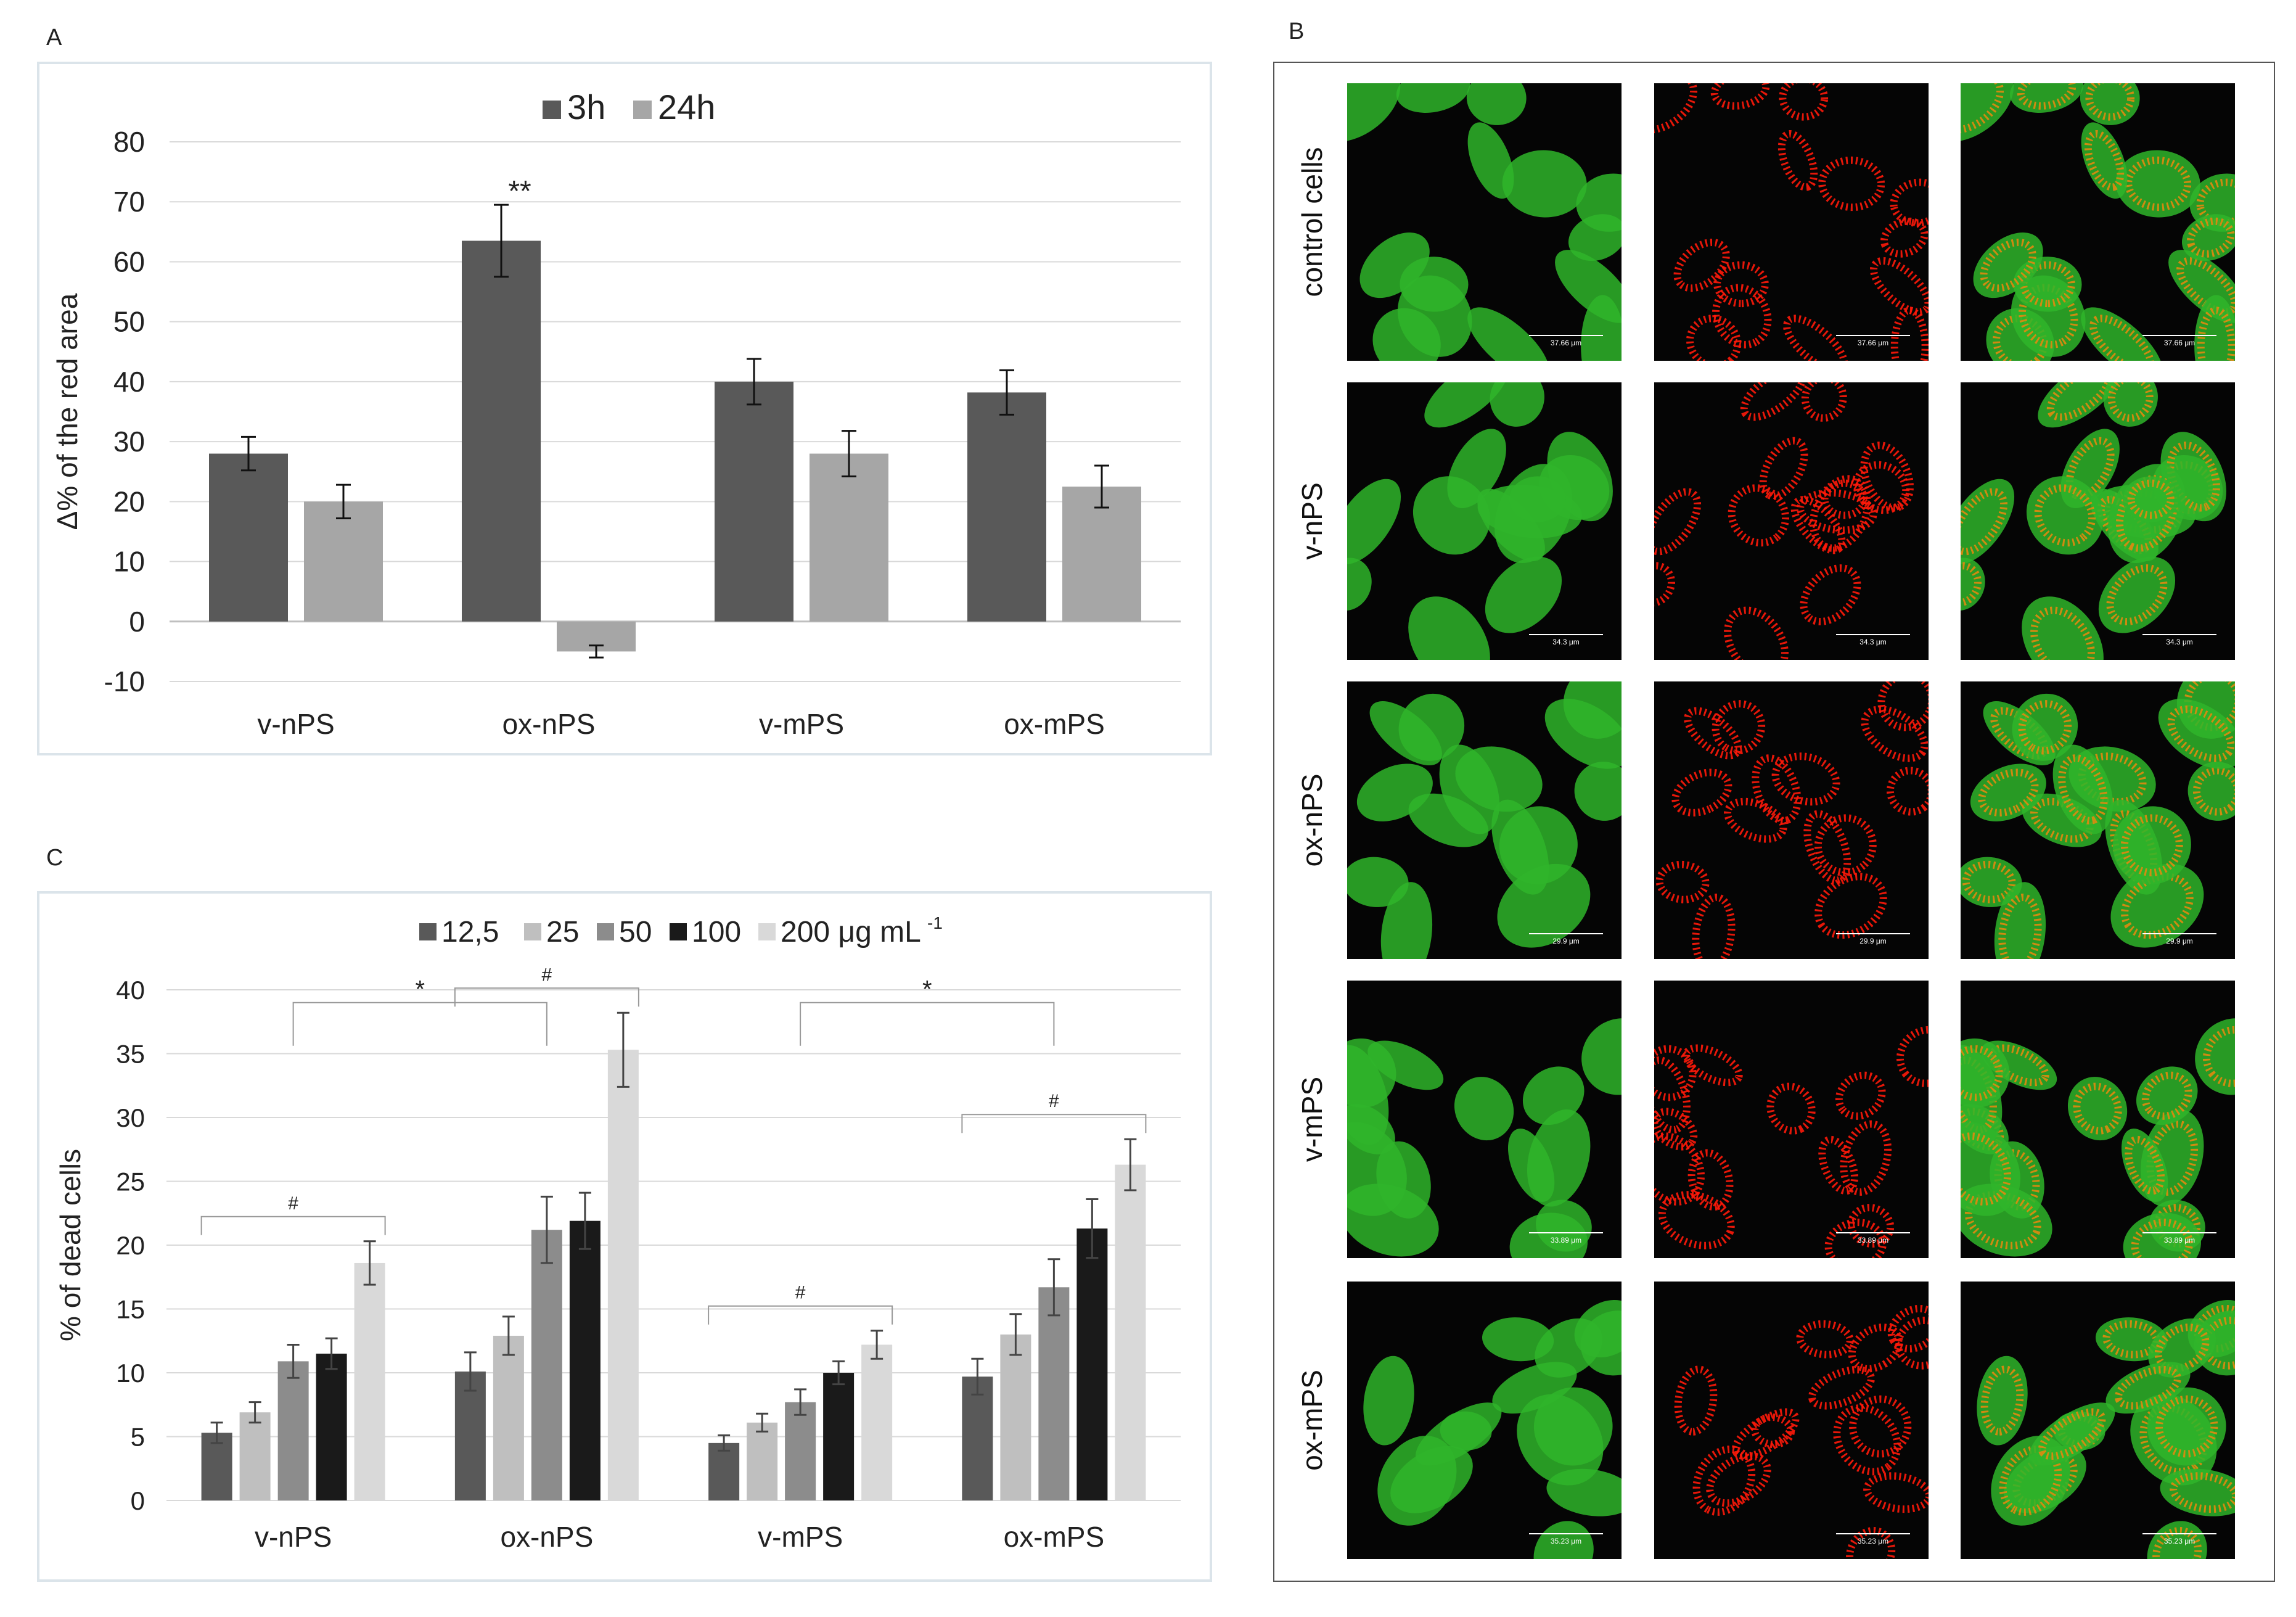  What do you see at coordinates (1312, 820) in the screenshot?
I see `micro-row-label: ox-nPS` at bounding box center [1312, 820].